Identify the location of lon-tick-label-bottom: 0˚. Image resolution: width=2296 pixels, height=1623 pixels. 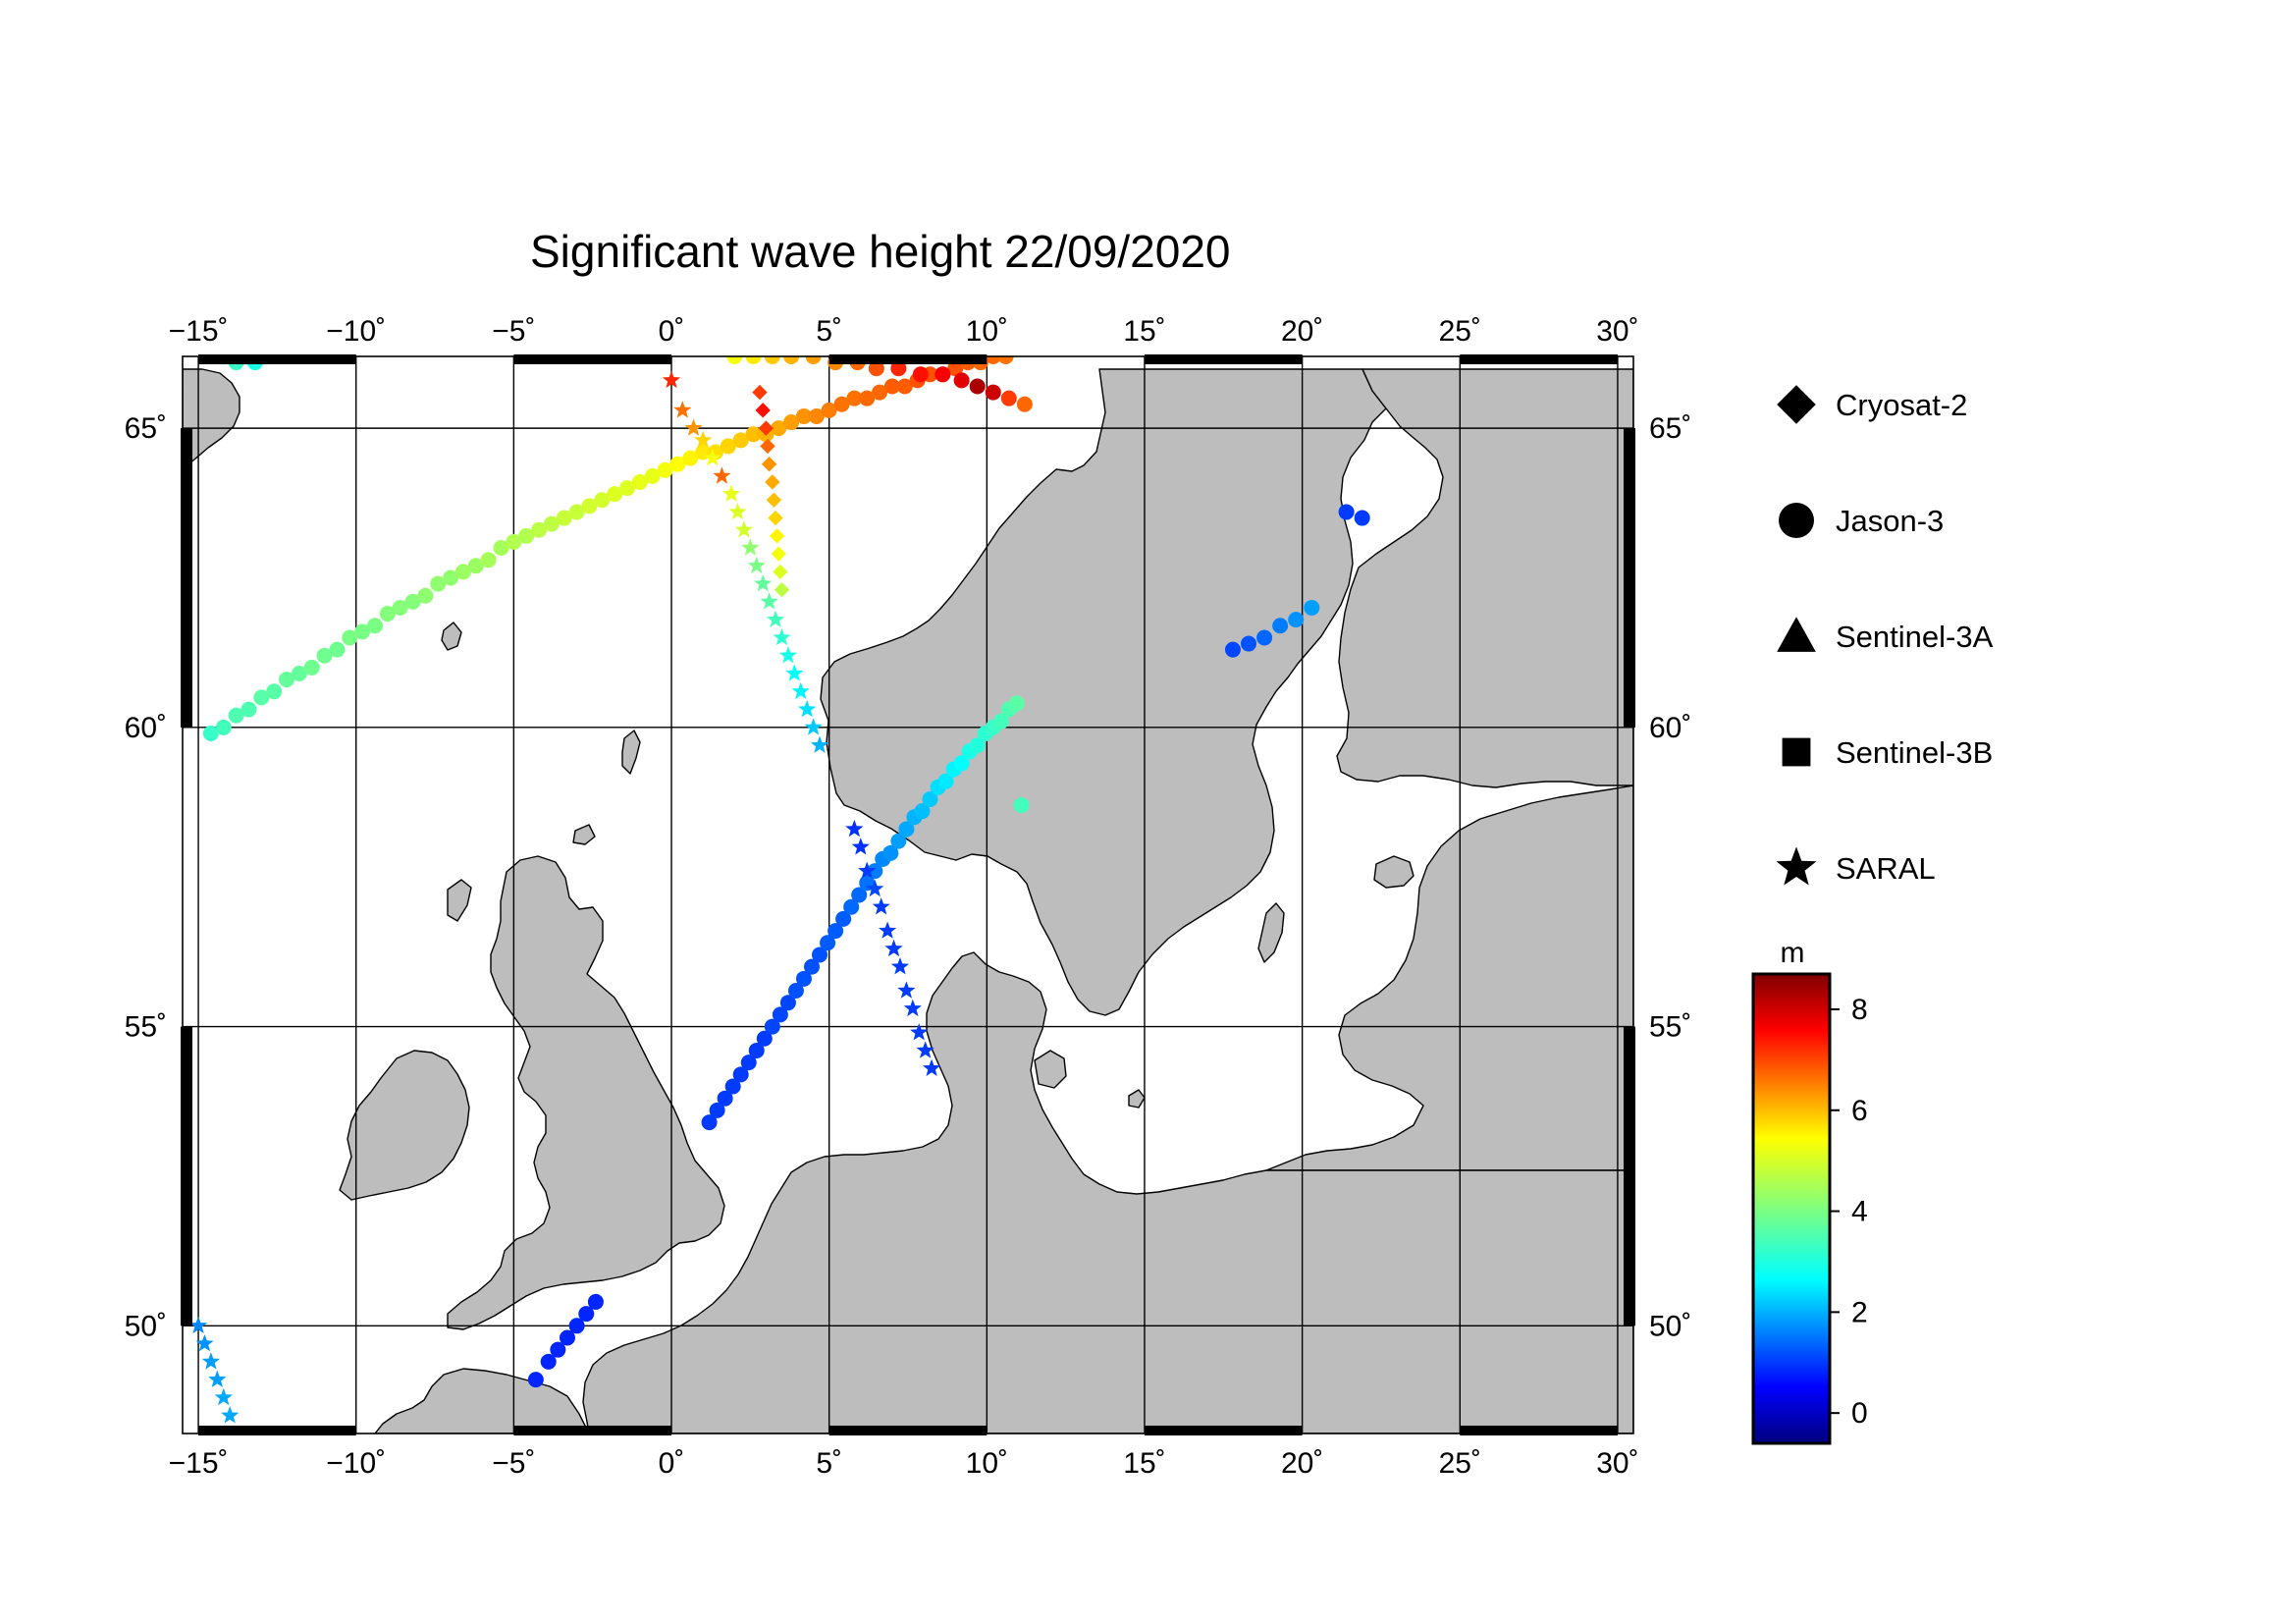
(672, 1463).